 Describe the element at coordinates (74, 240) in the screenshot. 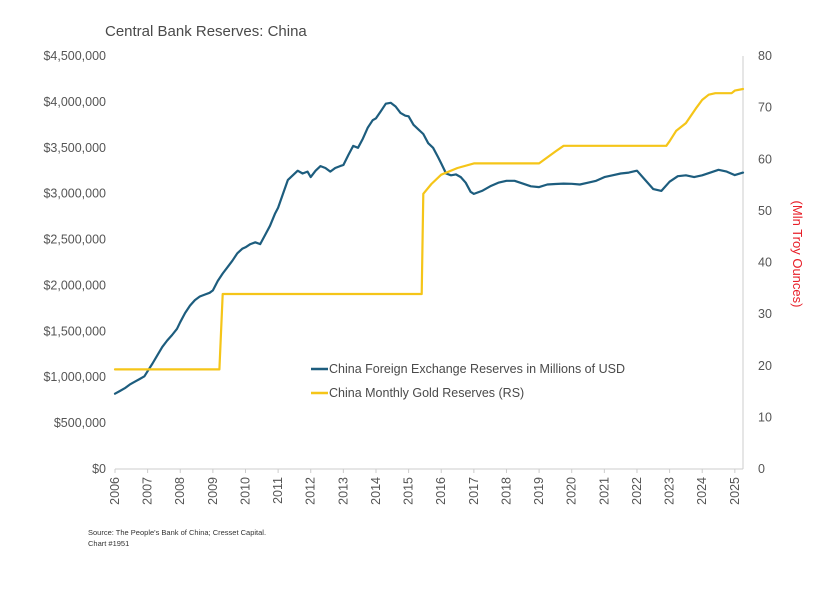

I see `left-tick-label: $2,500,000` at that location.